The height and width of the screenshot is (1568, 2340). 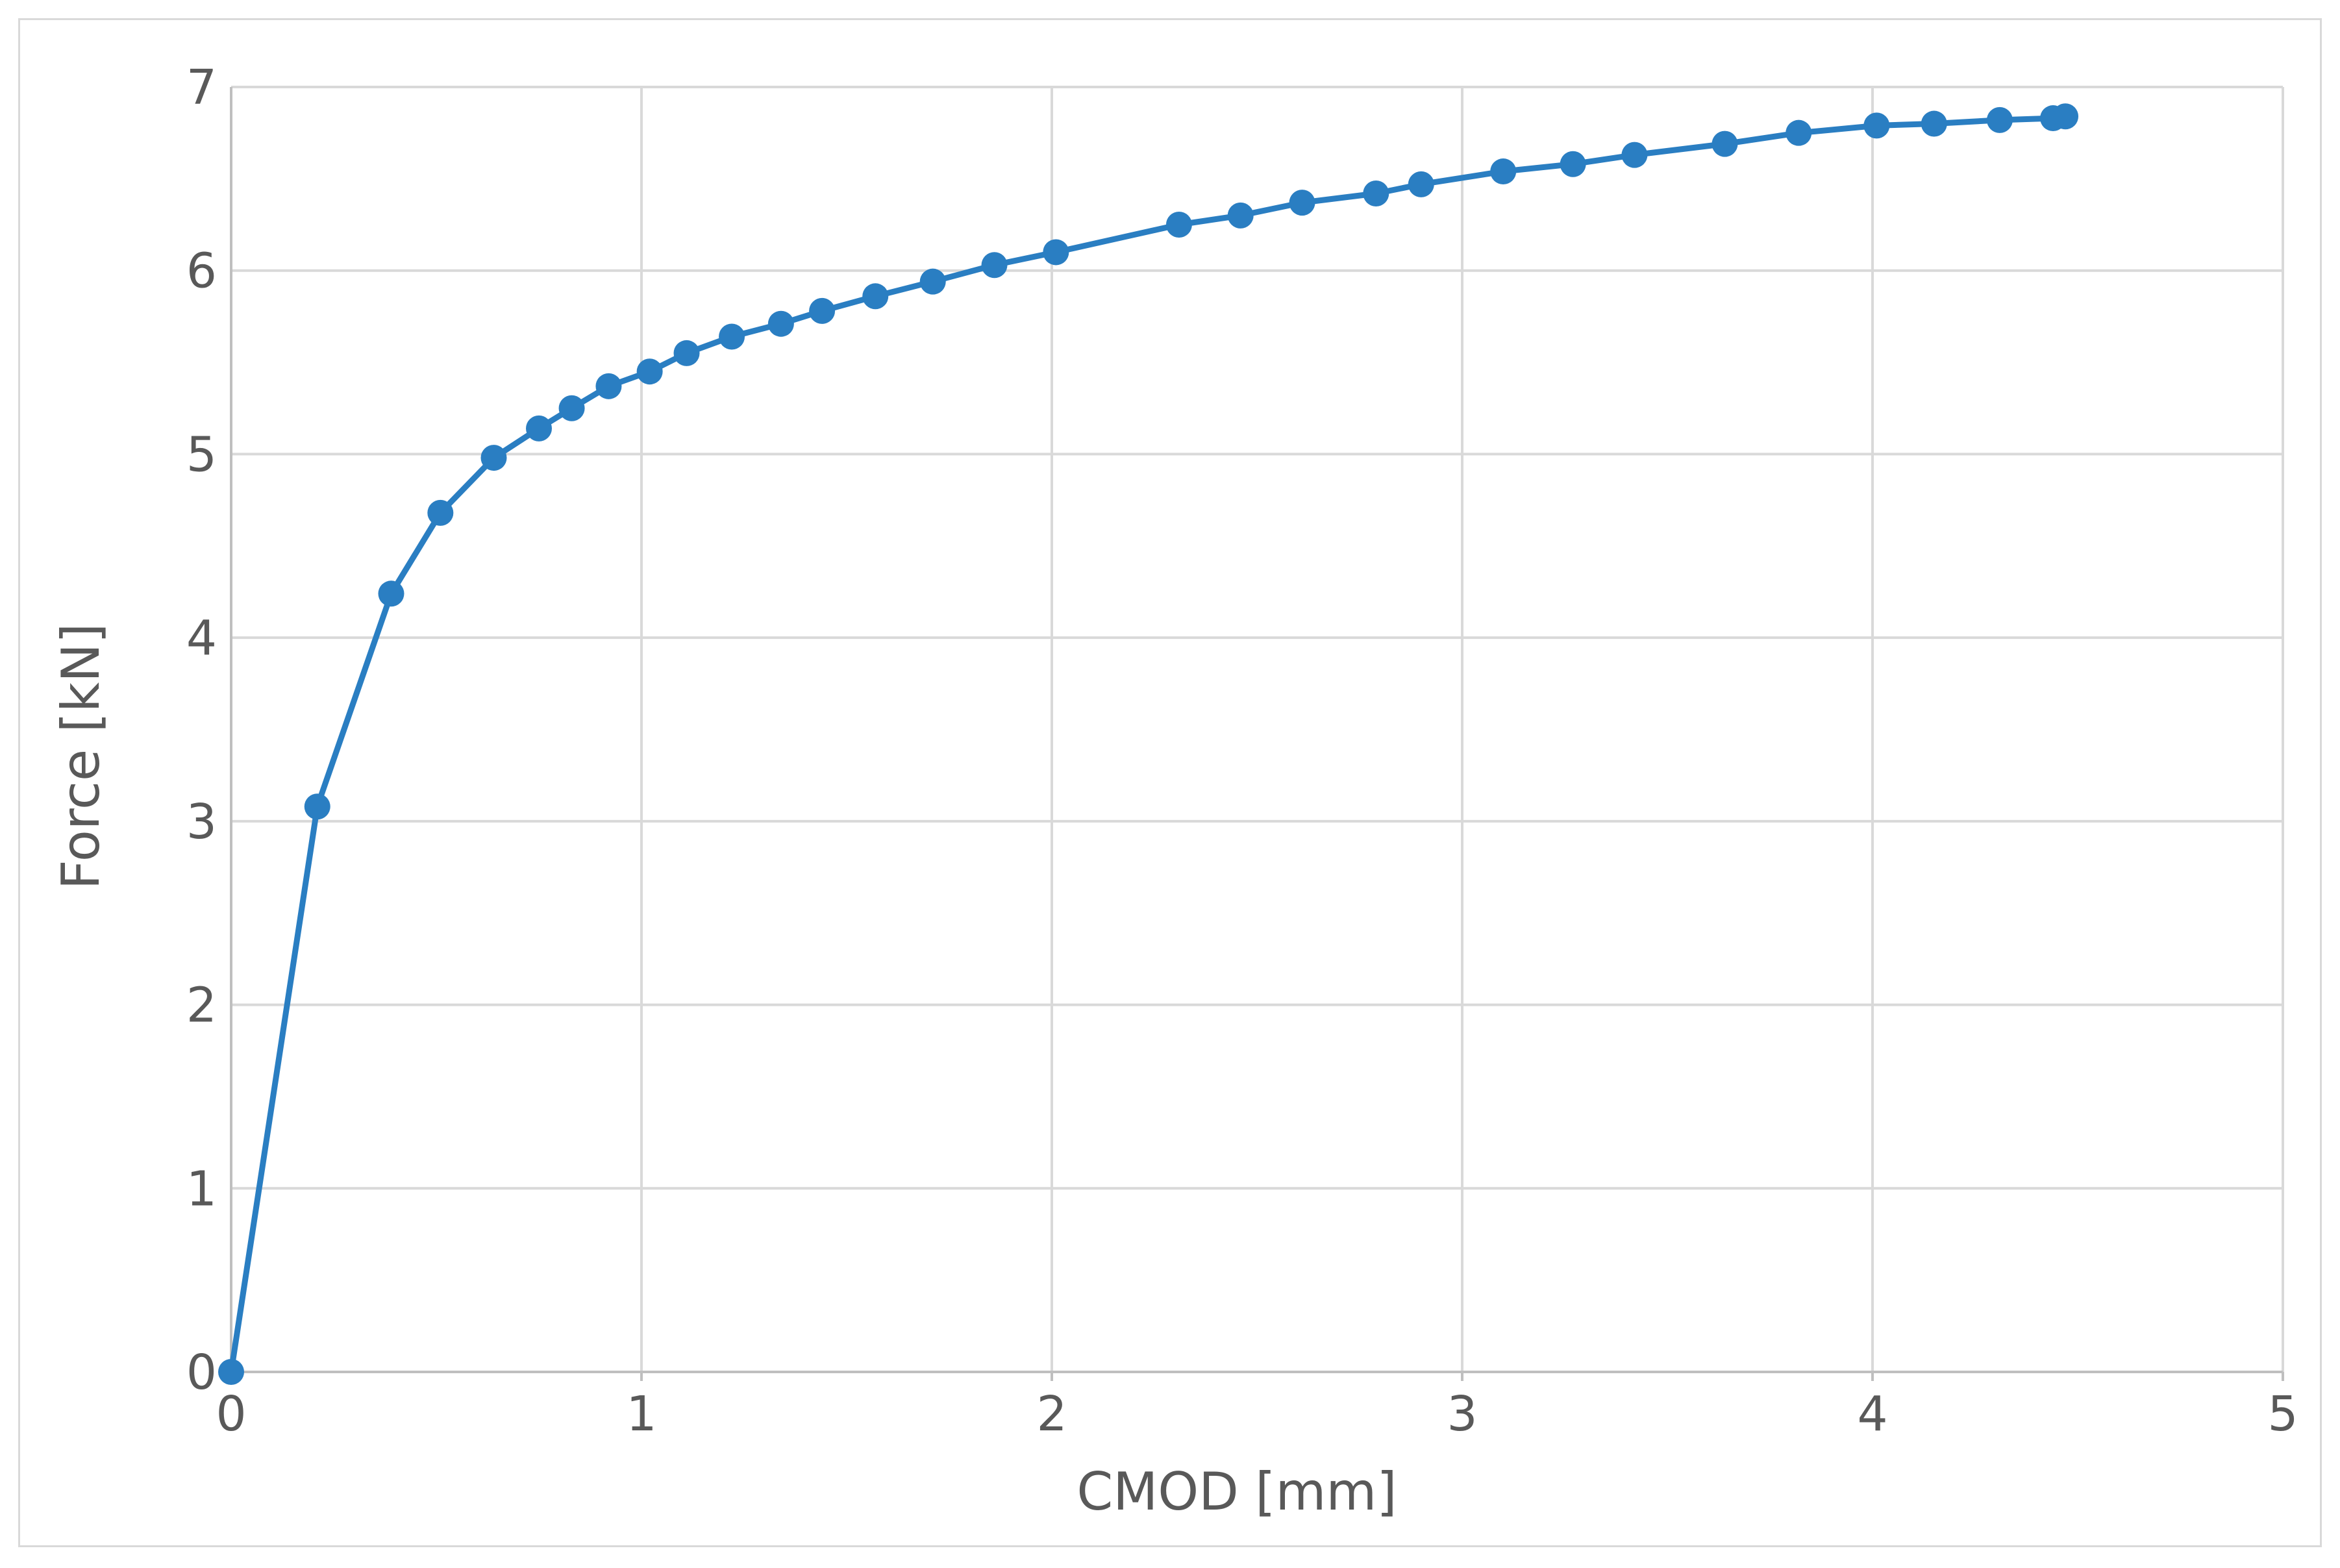 I want to click on y-tick-label: 1, so click(x=201, y=1189).